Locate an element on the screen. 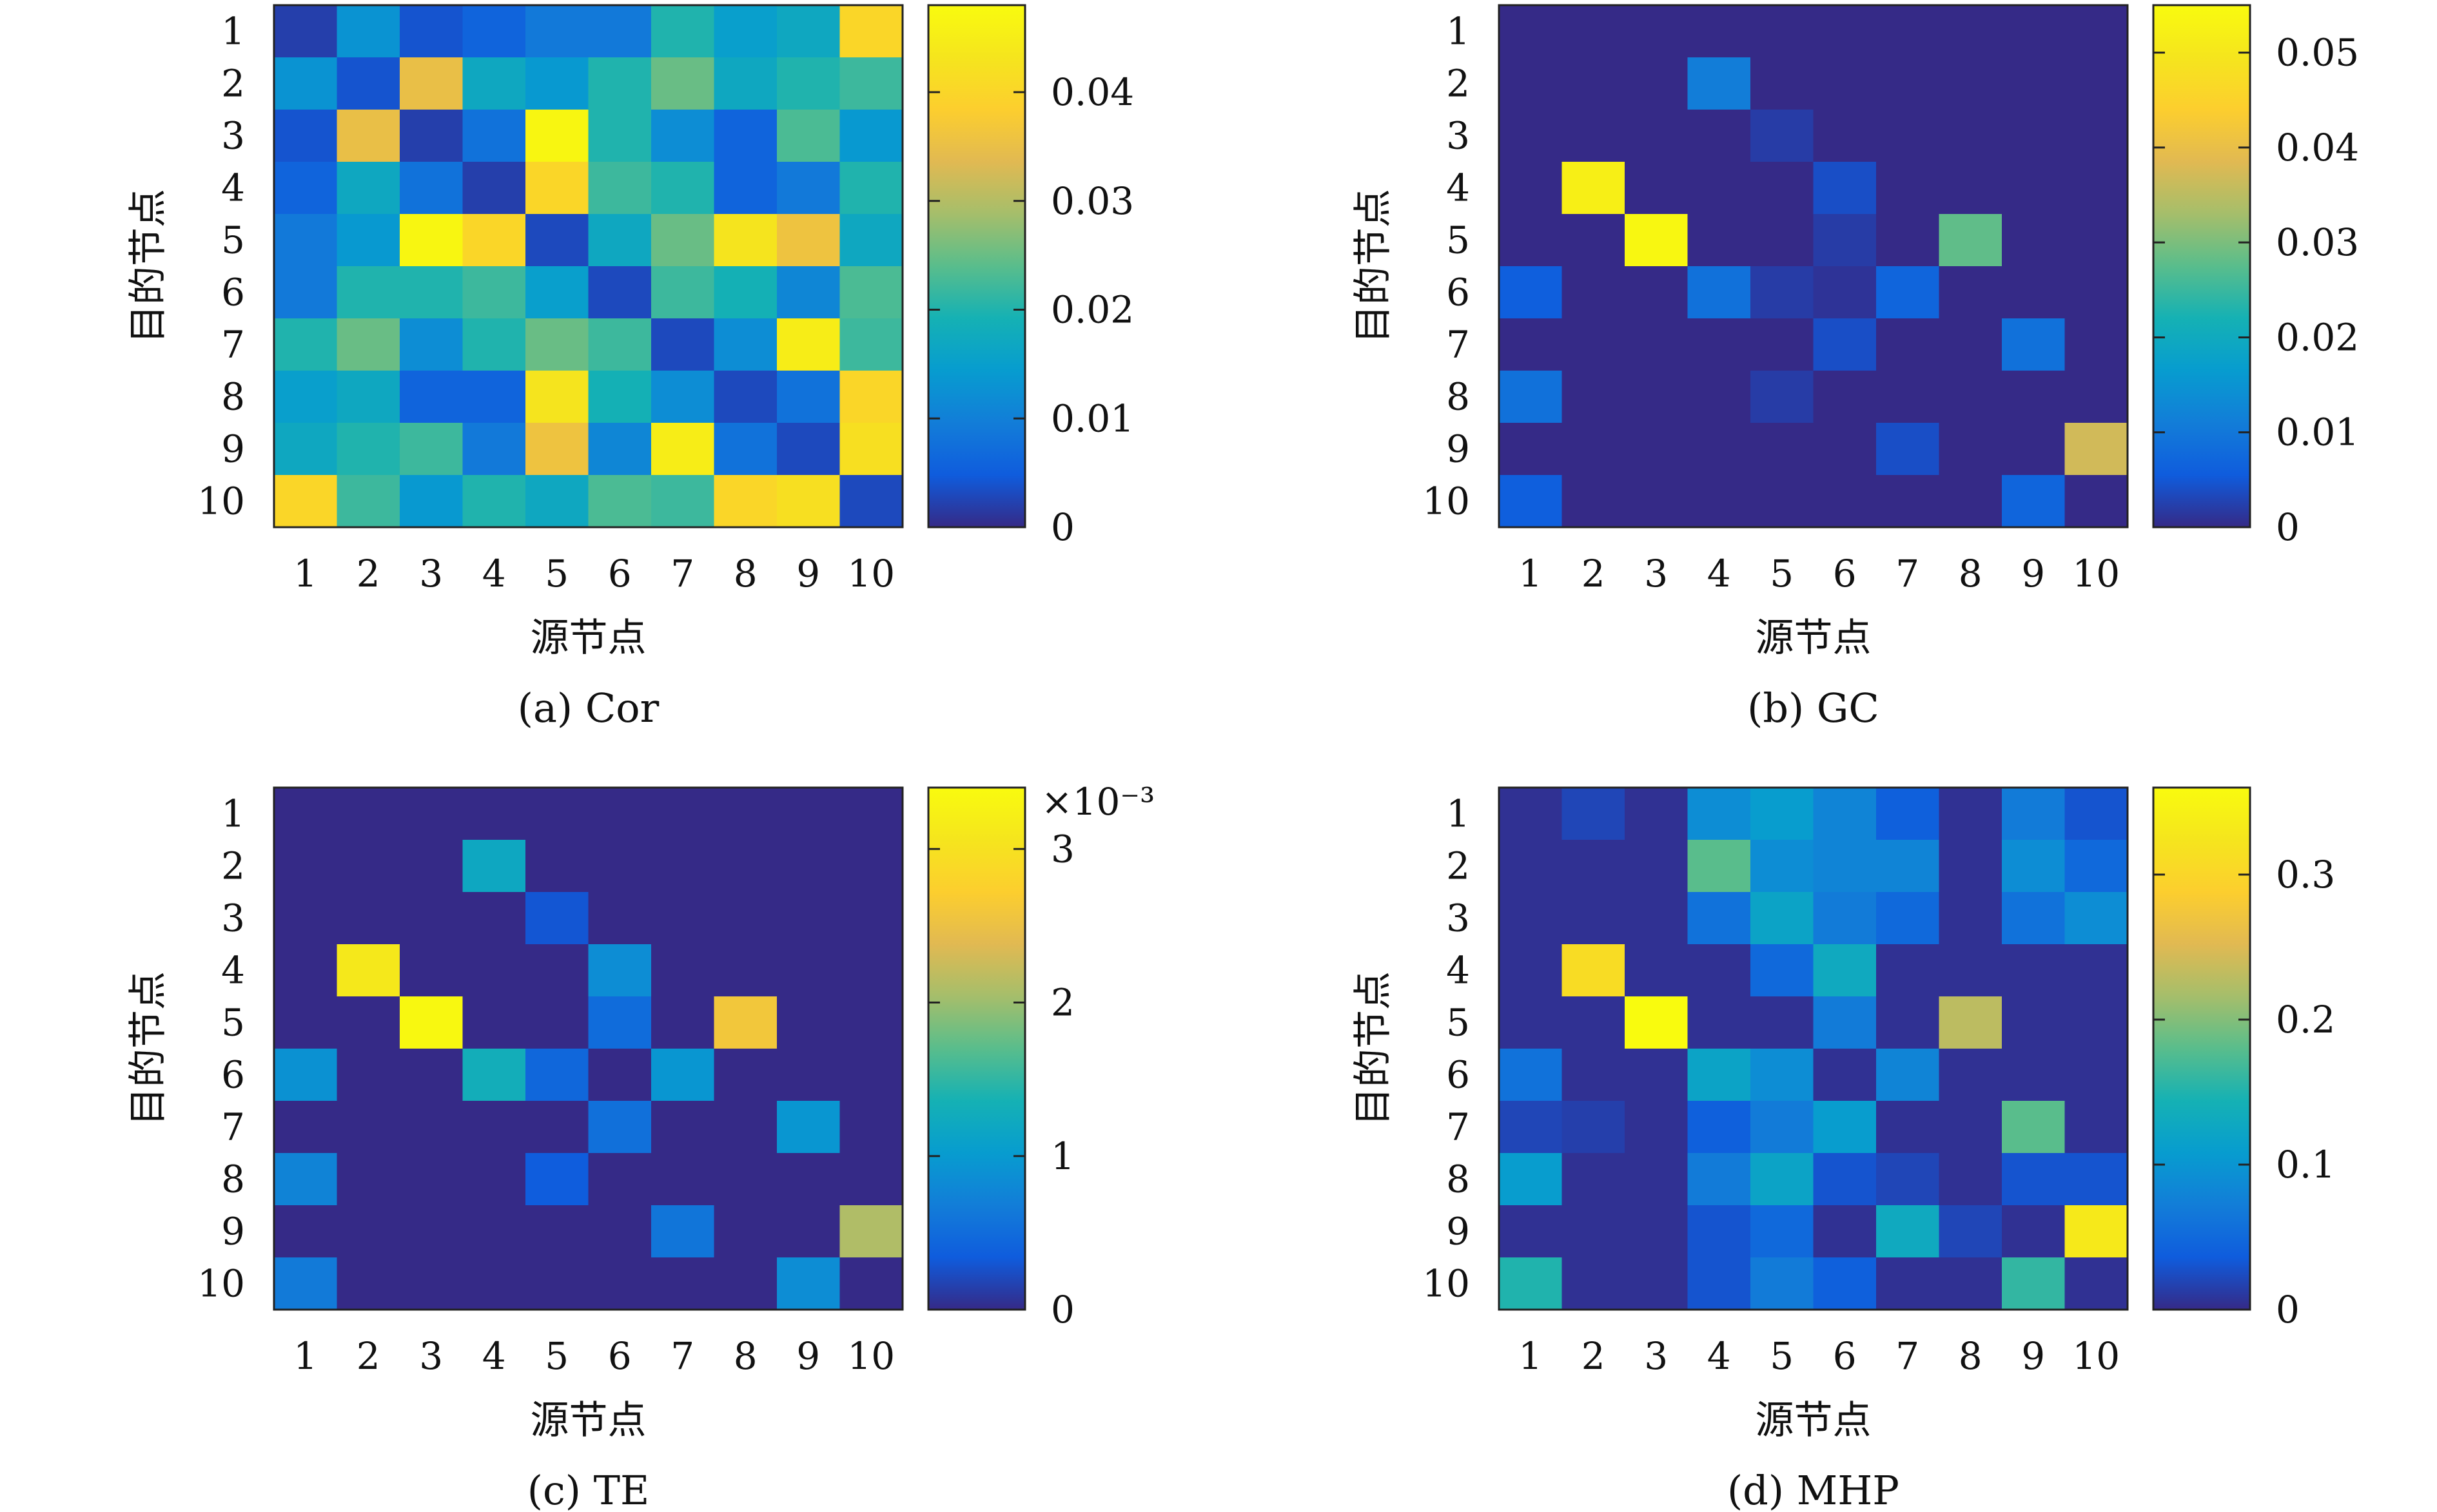 The image size is (2437, 1512). colorbar-frame is located at coordinates (976, 266).